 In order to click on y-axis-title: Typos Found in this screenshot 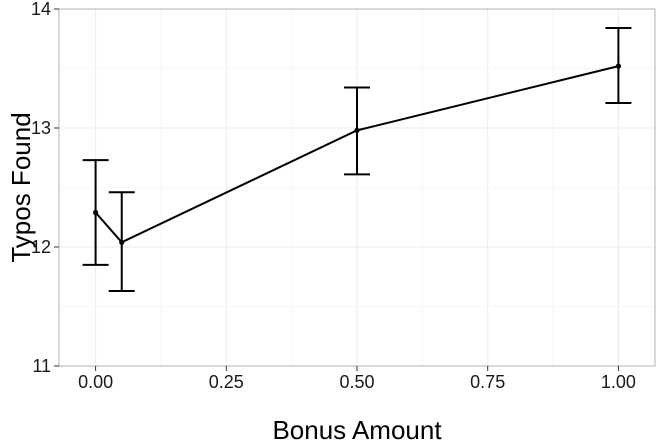, I will do `click(21, 187)`.